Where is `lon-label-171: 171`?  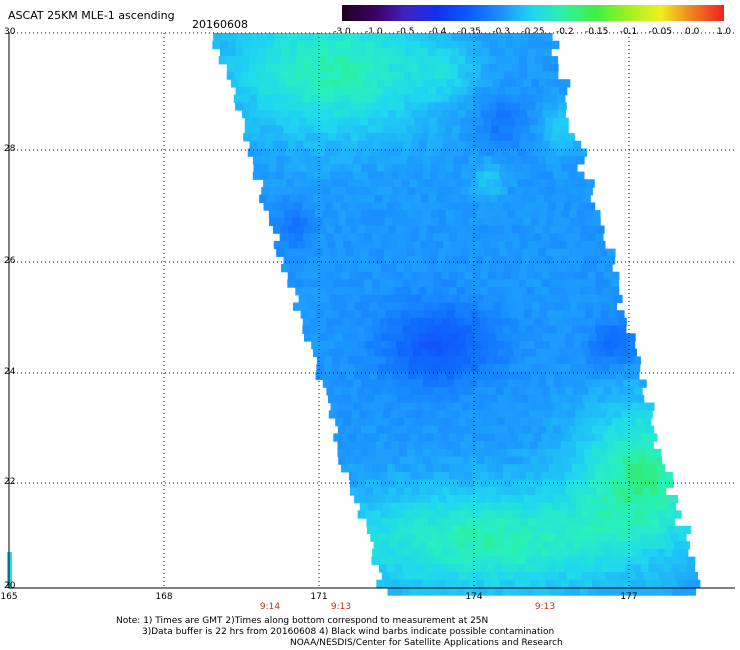 lon-label-171: 171 is located at coordinates (319, 597).